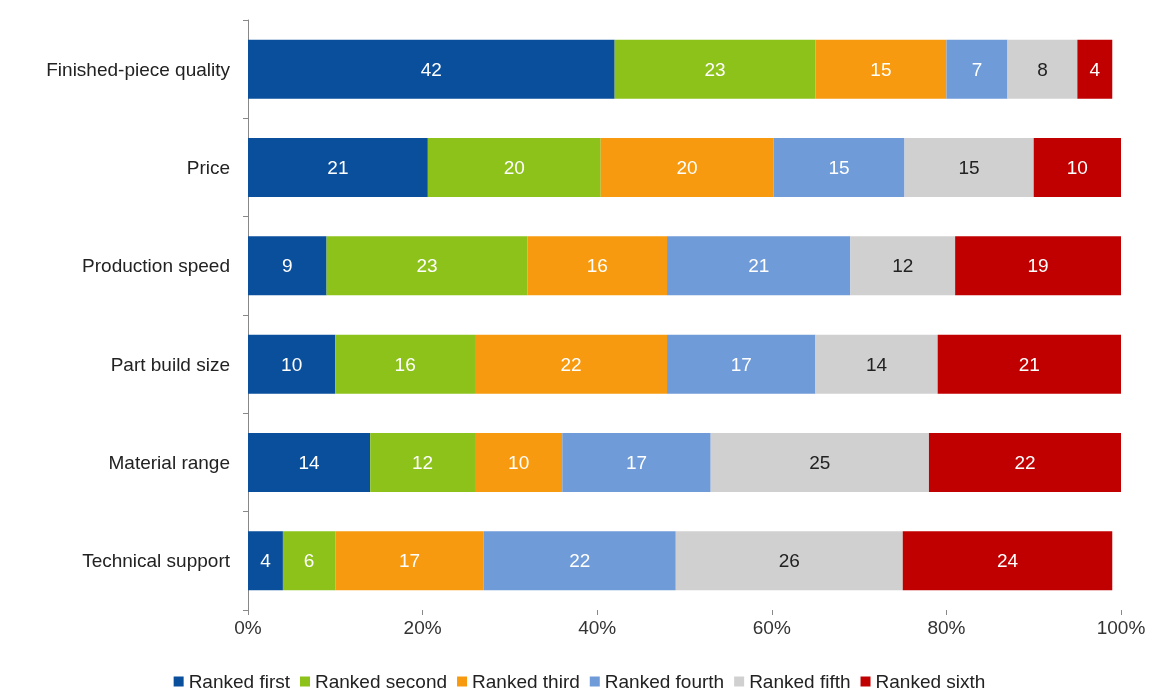 The image size is (1159, 698). What do you see at coordinates (422, 627) in the screenshot?
I see `x-tick-label: 20%` at bounding box center [422, 627].